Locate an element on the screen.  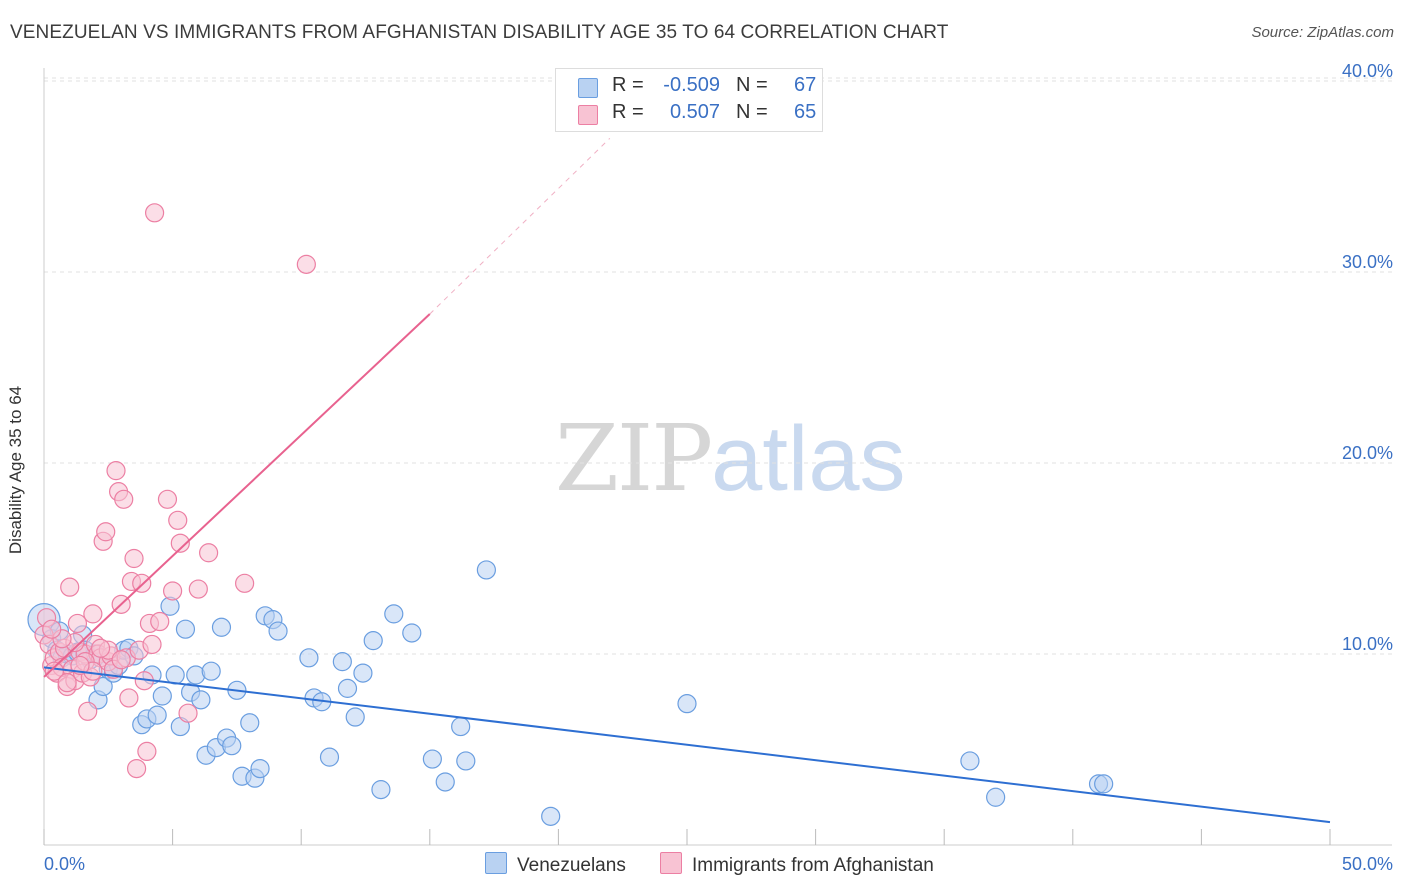
series-name: Venezuelans is located at coordinates (571, 865).